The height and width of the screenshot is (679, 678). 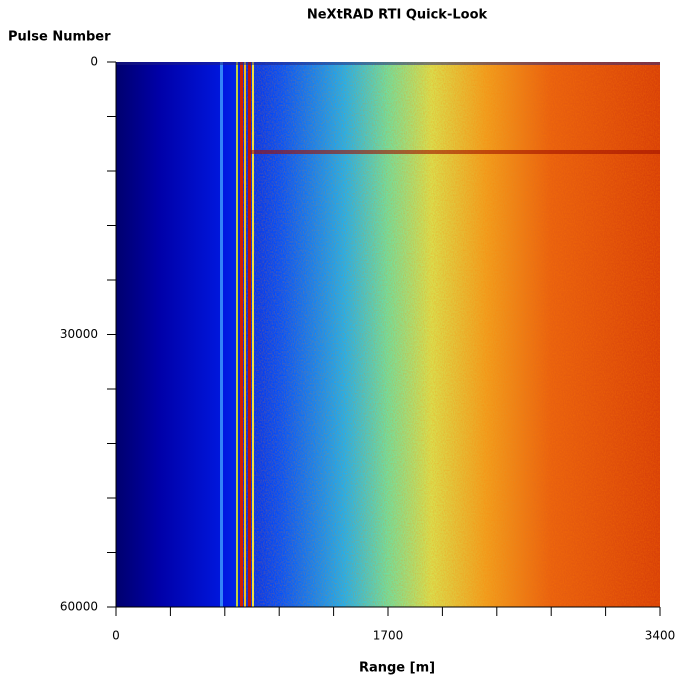 I want to click on x-axis-label: Range [m], so click(x=397, y=668).